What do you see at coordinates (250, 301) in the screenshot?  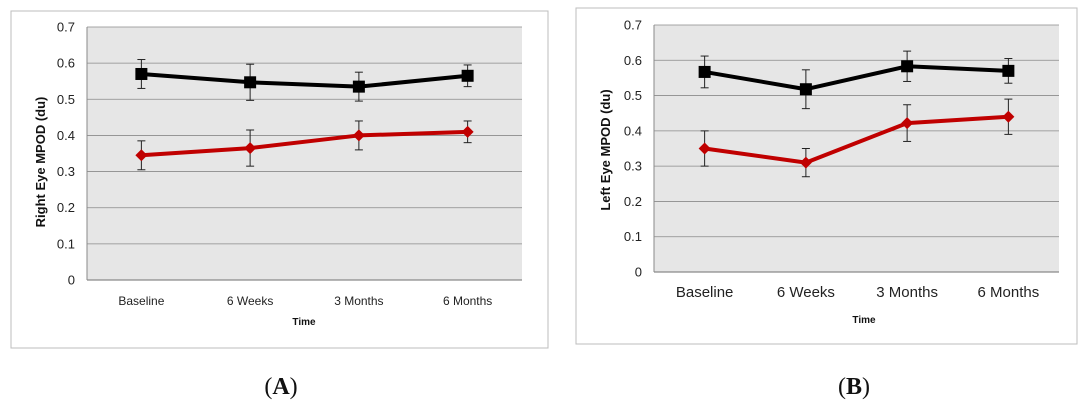 I see `chart-a-x-tick-label: 6 Weeks` at bounding box center [250, 301].